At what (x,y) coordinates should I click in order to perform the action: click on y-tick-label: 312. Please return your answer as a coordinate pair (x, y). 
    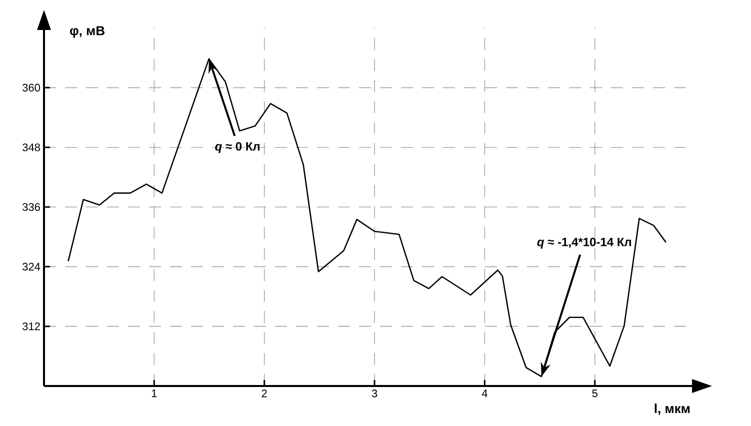
    Looking at the image, I should click on (31, 326).